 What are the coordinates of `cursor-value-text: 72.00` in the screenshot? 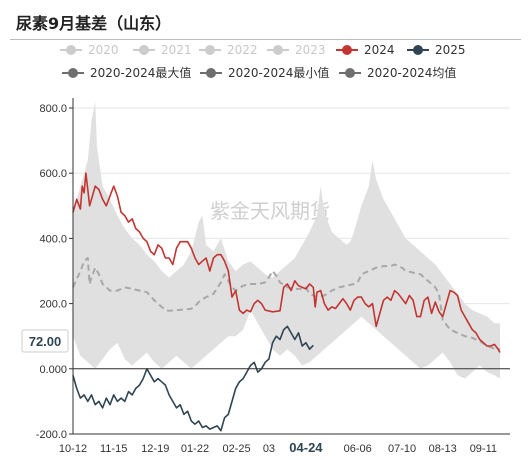 It's located at (45, 341).